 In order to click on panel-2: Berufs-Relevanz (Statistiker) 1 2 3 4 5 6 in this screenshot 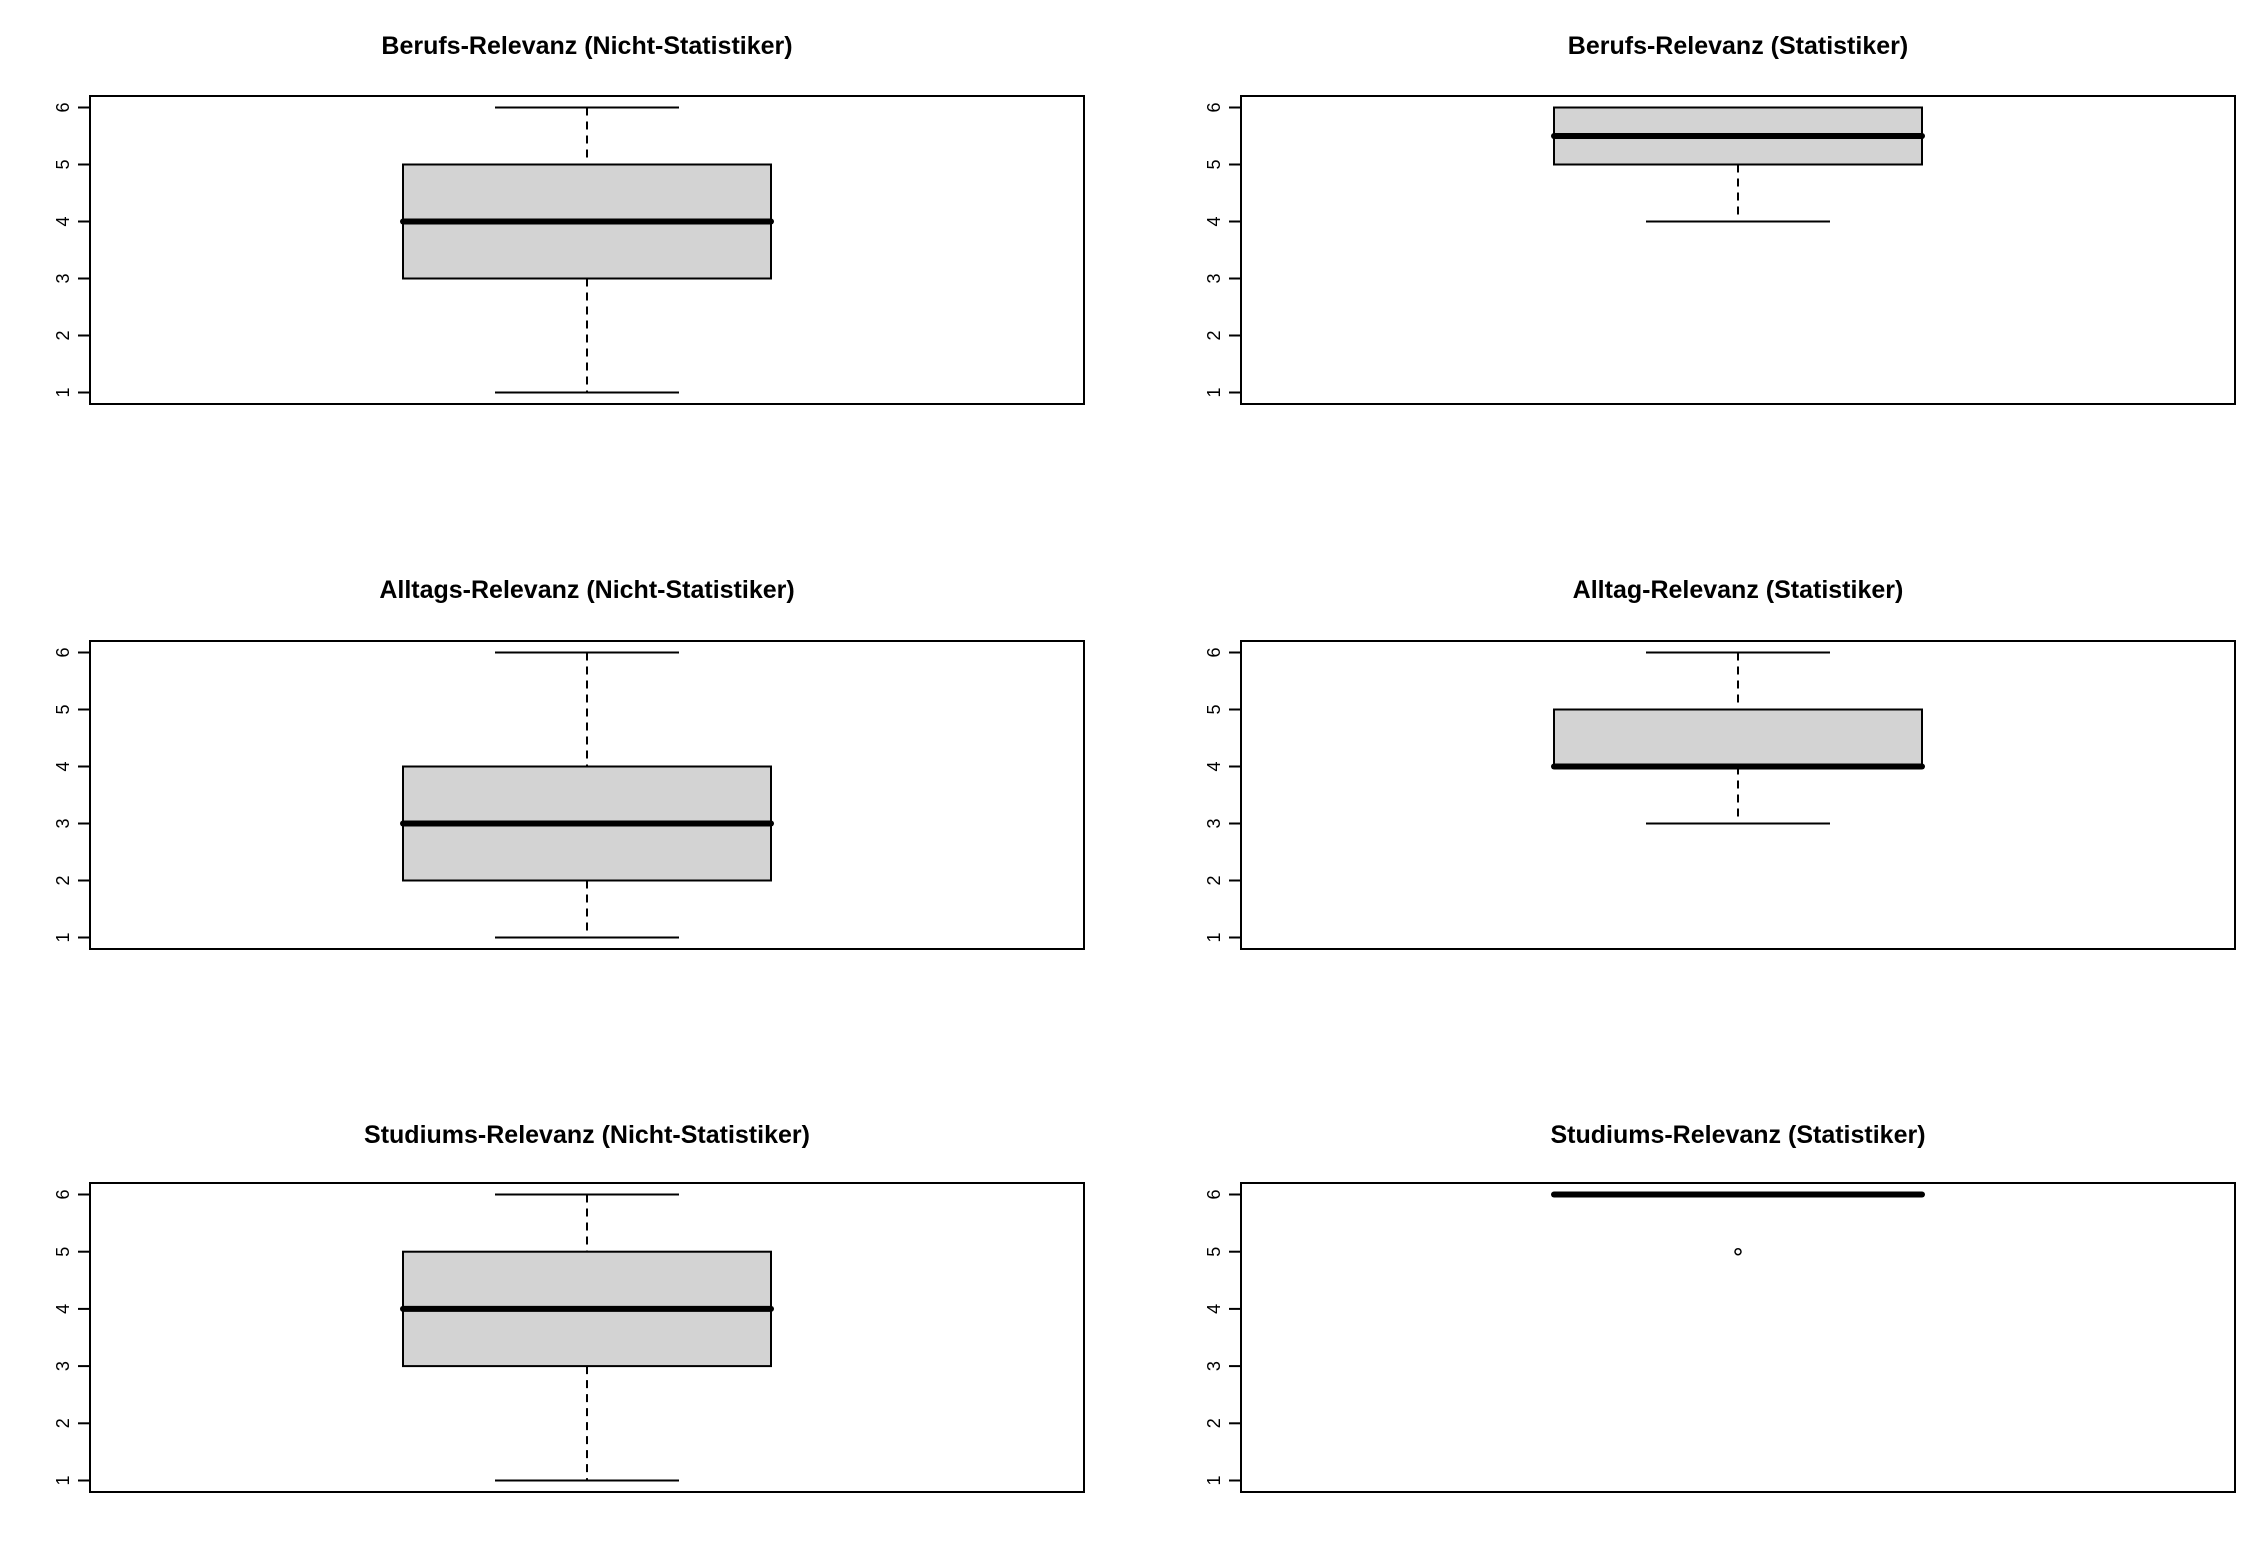, I will do `click(1720, 218)`.